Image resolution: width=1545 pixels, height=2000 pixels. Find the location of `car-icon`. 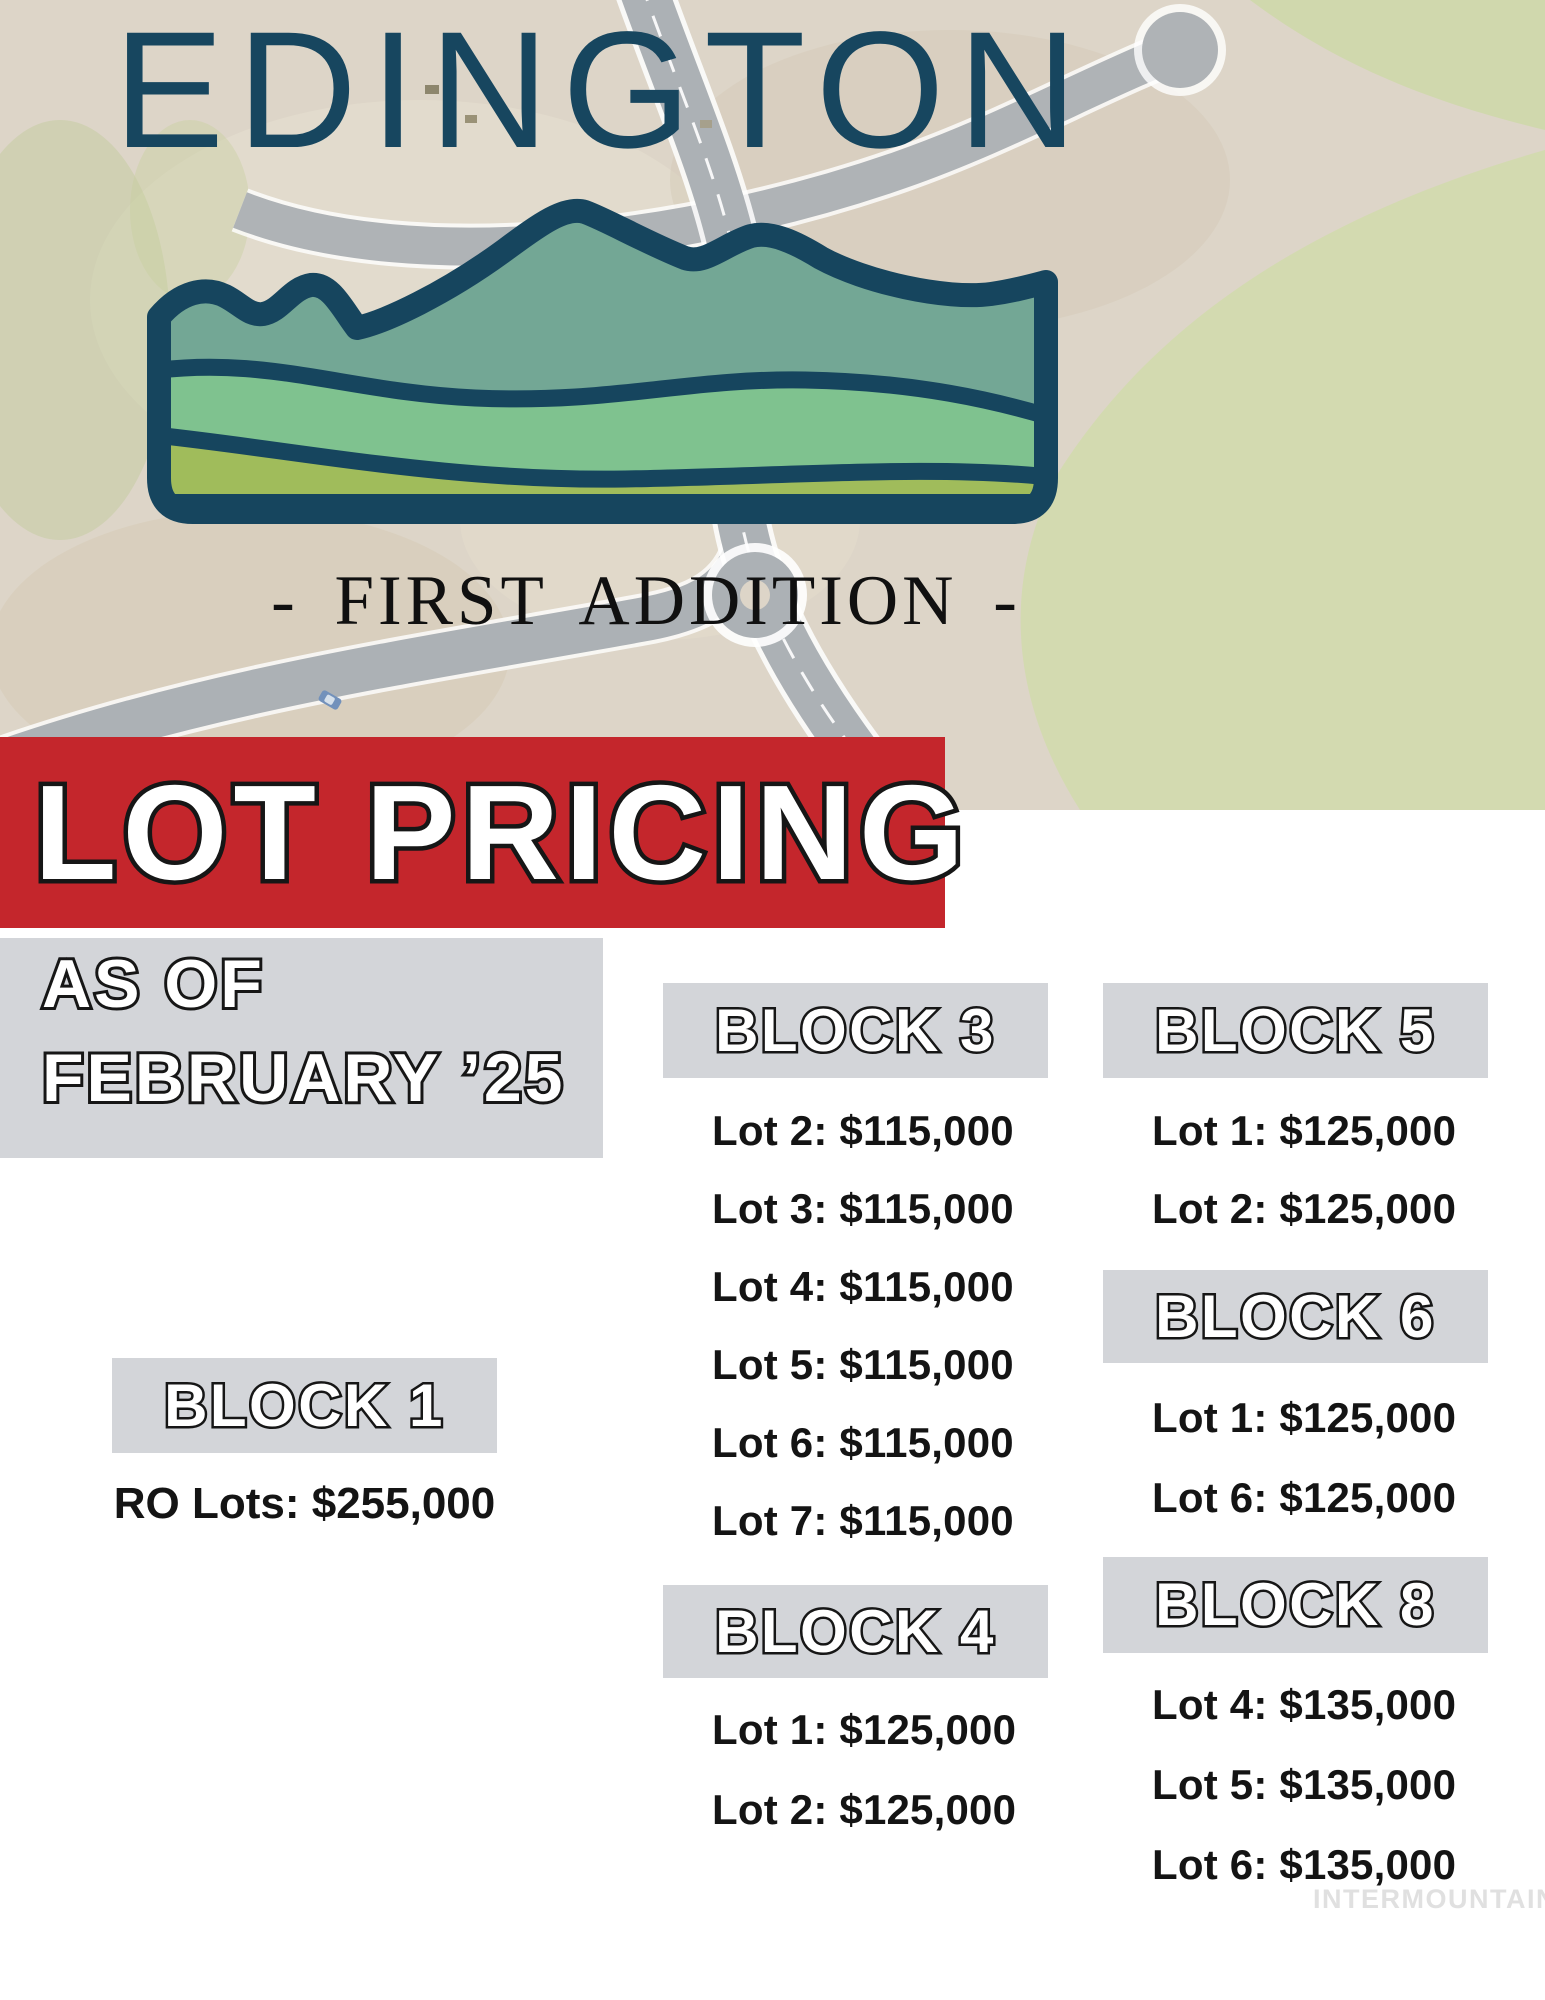

car-icon is located at coordinates (330, 700).